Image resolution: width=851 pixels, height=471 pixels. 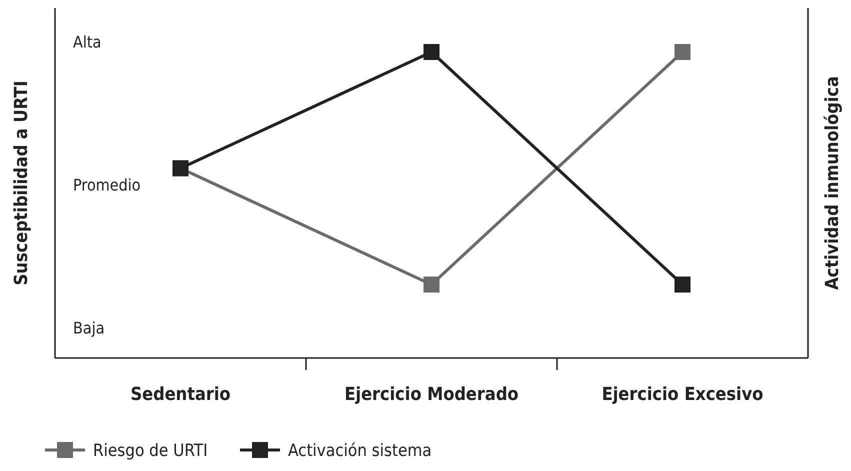 What do you see at coordinates (21, 183) in the screenshot?
I see `y-axis-title: Susceptibilidad a URTI` at bounding box center [21, 183].